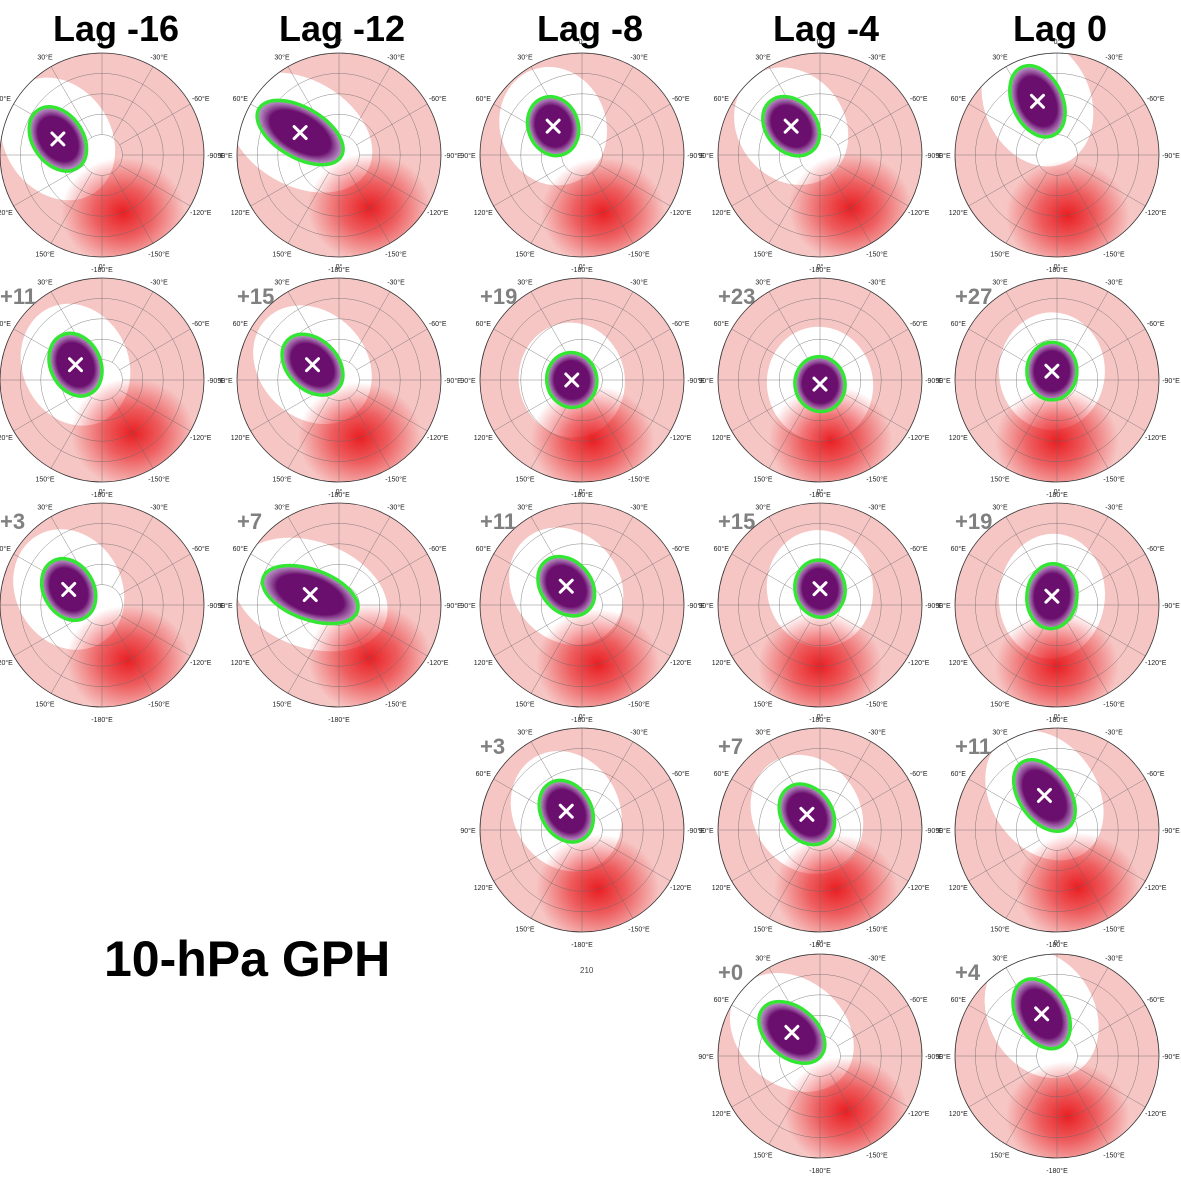 The height and width of the screenshot is (1186, 1181). Describe the element at coordinates (247, 959) in the screenshot. I see `figure-title: 10-hPa GPH` at that location.